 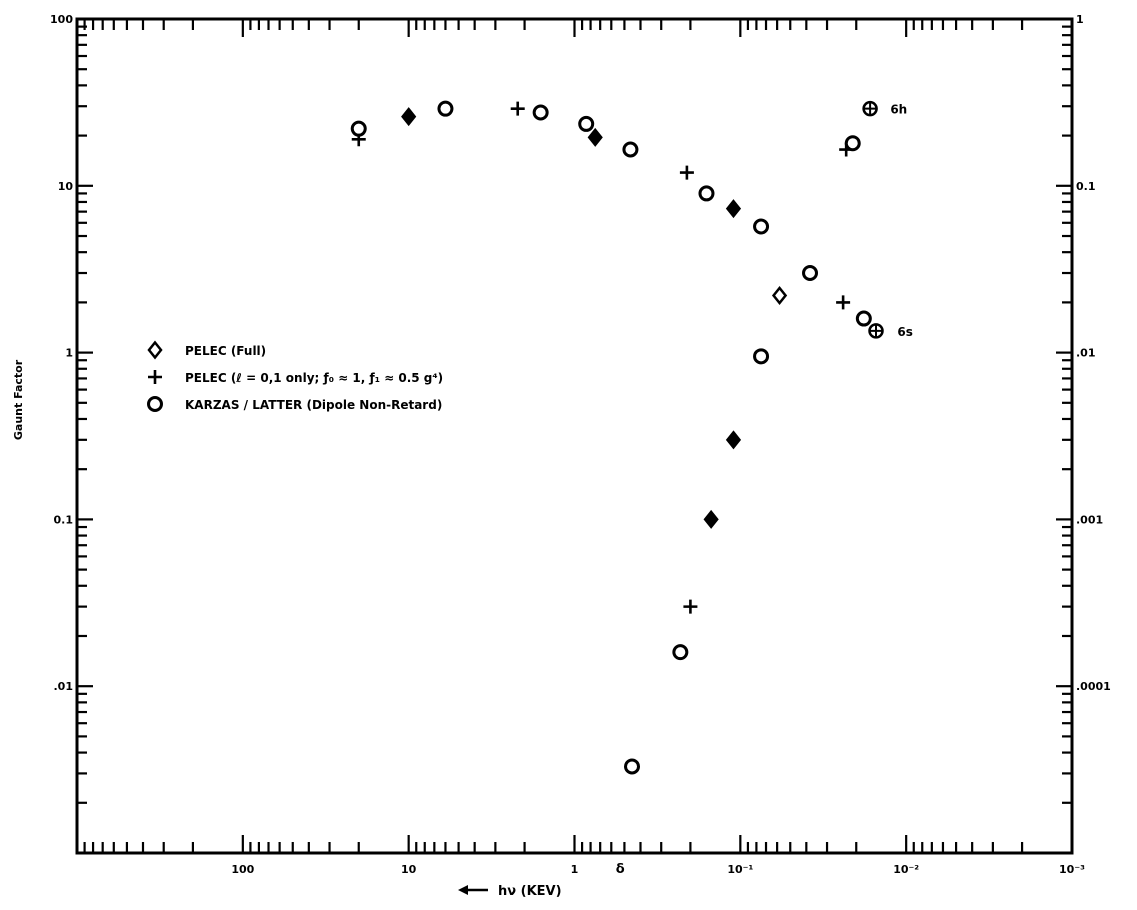 What do you see at coordinates (66, 186) in the screenshot?
I see `y-tick-label: 10` at bounding box center [66, 186].